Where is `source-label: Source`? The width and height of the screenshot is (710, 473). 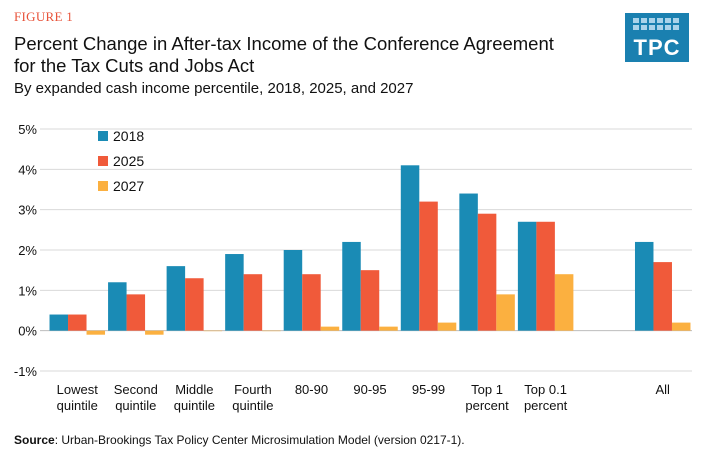 source-label: Source is located at coordinates (34, 440).